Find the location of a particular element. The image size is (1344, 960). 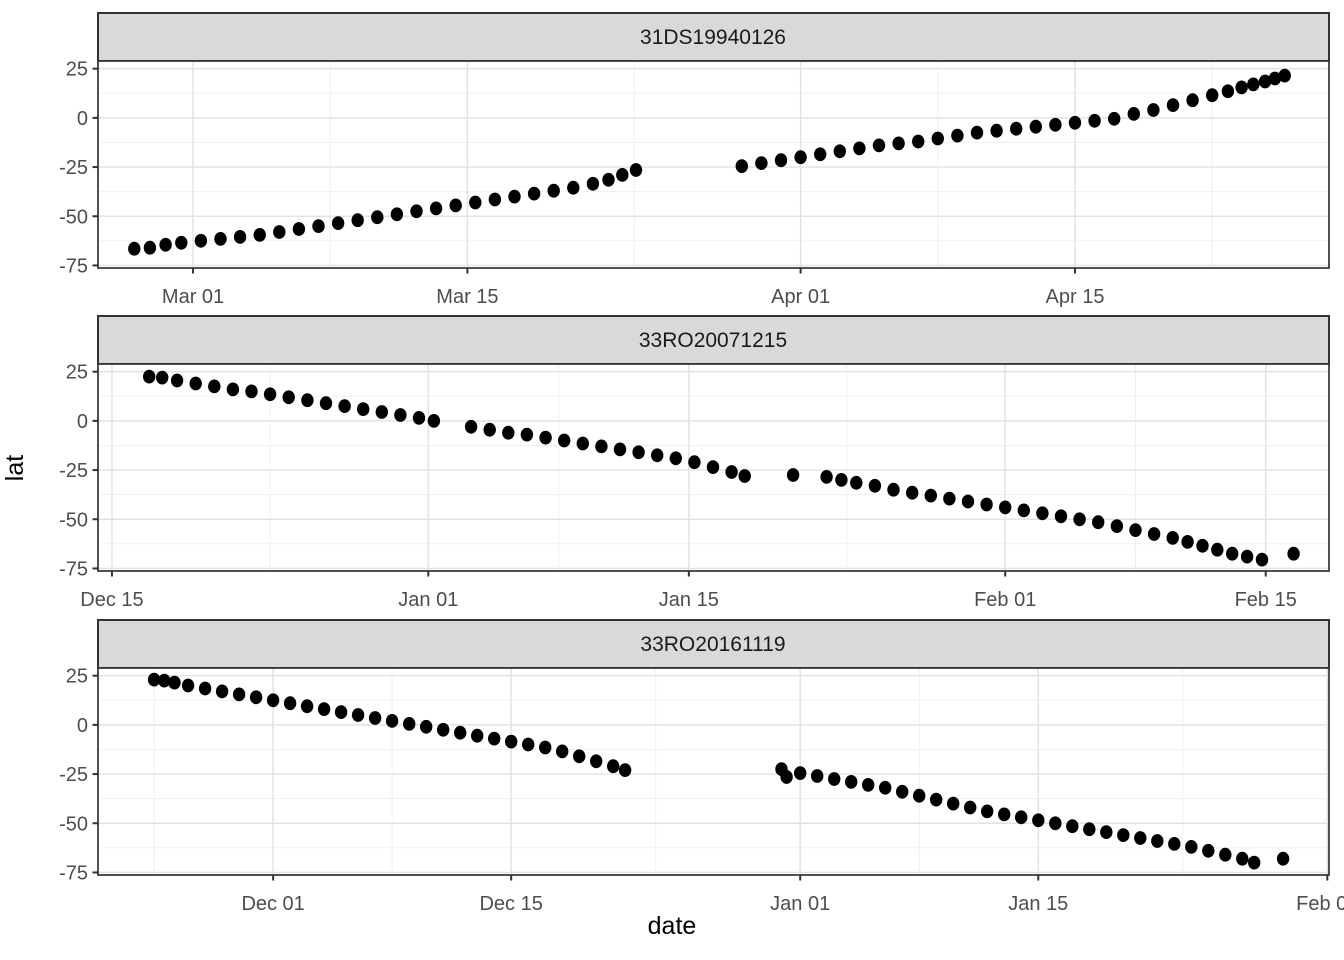

y-tick-label: -25 is located at coordinates (73, 168).